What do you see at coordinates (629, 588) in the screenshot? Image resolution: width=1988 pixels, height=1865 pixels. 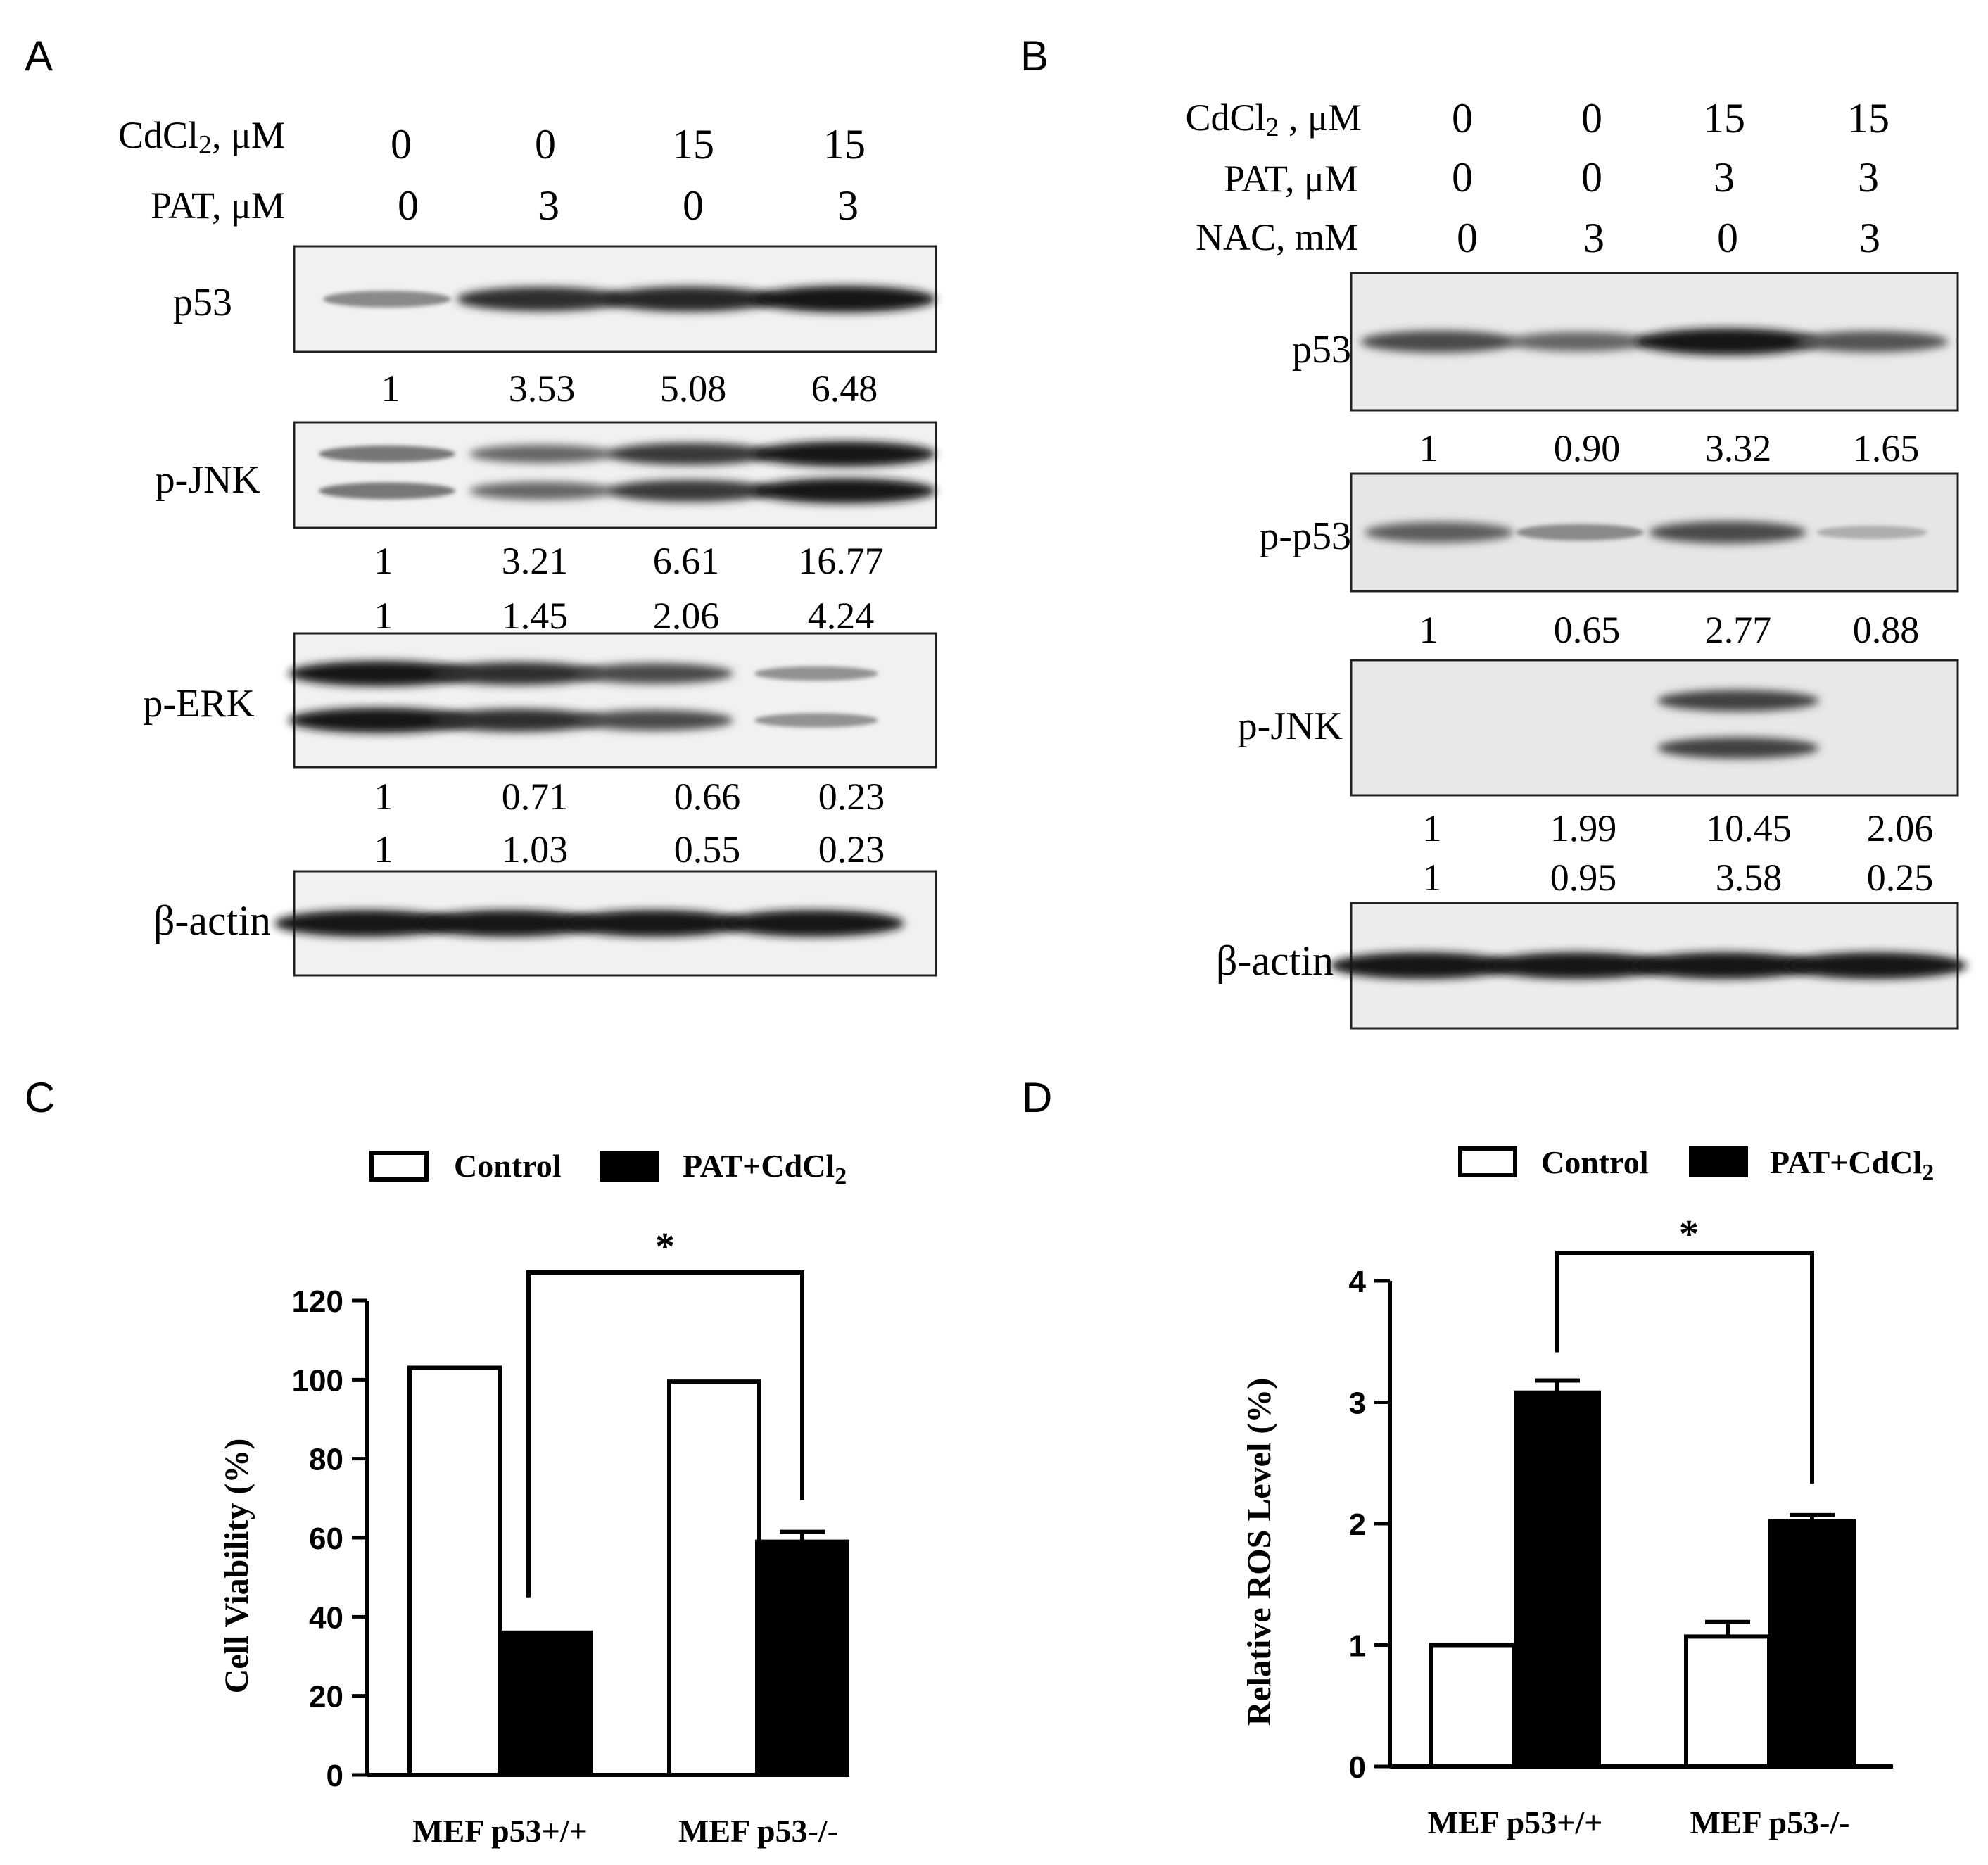 I see `quant-values: 1 3.21 6.61 16.77 1 1.45 2.06 4.24` at bounding box center [629, 588].